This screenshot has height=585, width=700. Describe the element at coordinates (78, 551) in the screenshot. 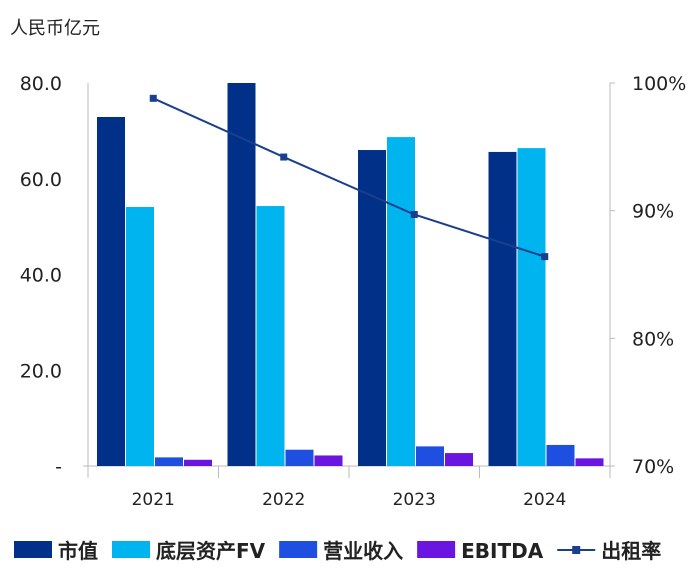

I see `legend-label: 市值` at that location.